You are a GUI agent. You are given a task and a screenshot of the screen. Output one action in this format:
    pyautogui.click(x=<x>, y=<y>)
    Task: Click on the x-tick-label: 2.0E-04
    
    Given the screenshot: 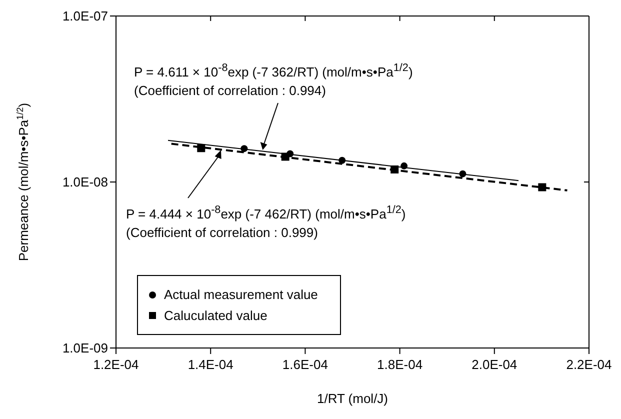 What is the action you would take?
    pyautogui.click(x=495, y=364)
    